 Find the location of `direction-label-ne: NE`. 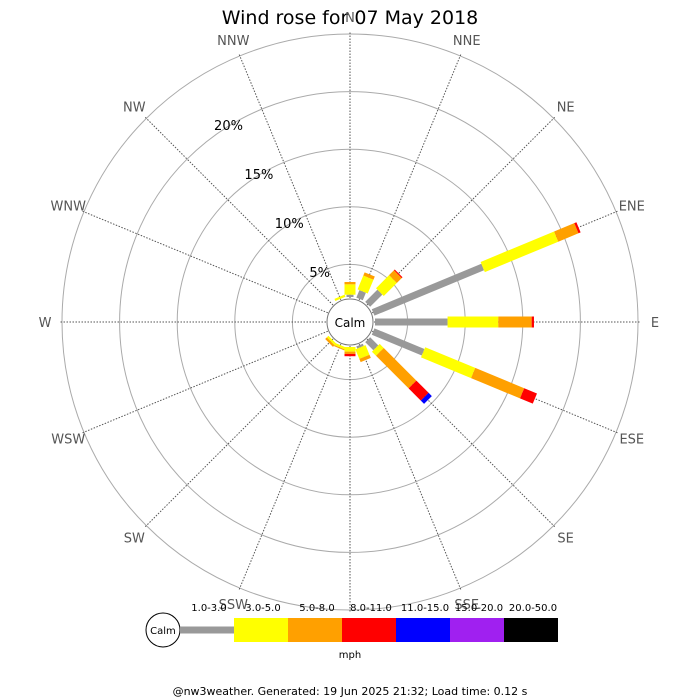

direction-label-ne: NE is located at coordinates (566, 107).